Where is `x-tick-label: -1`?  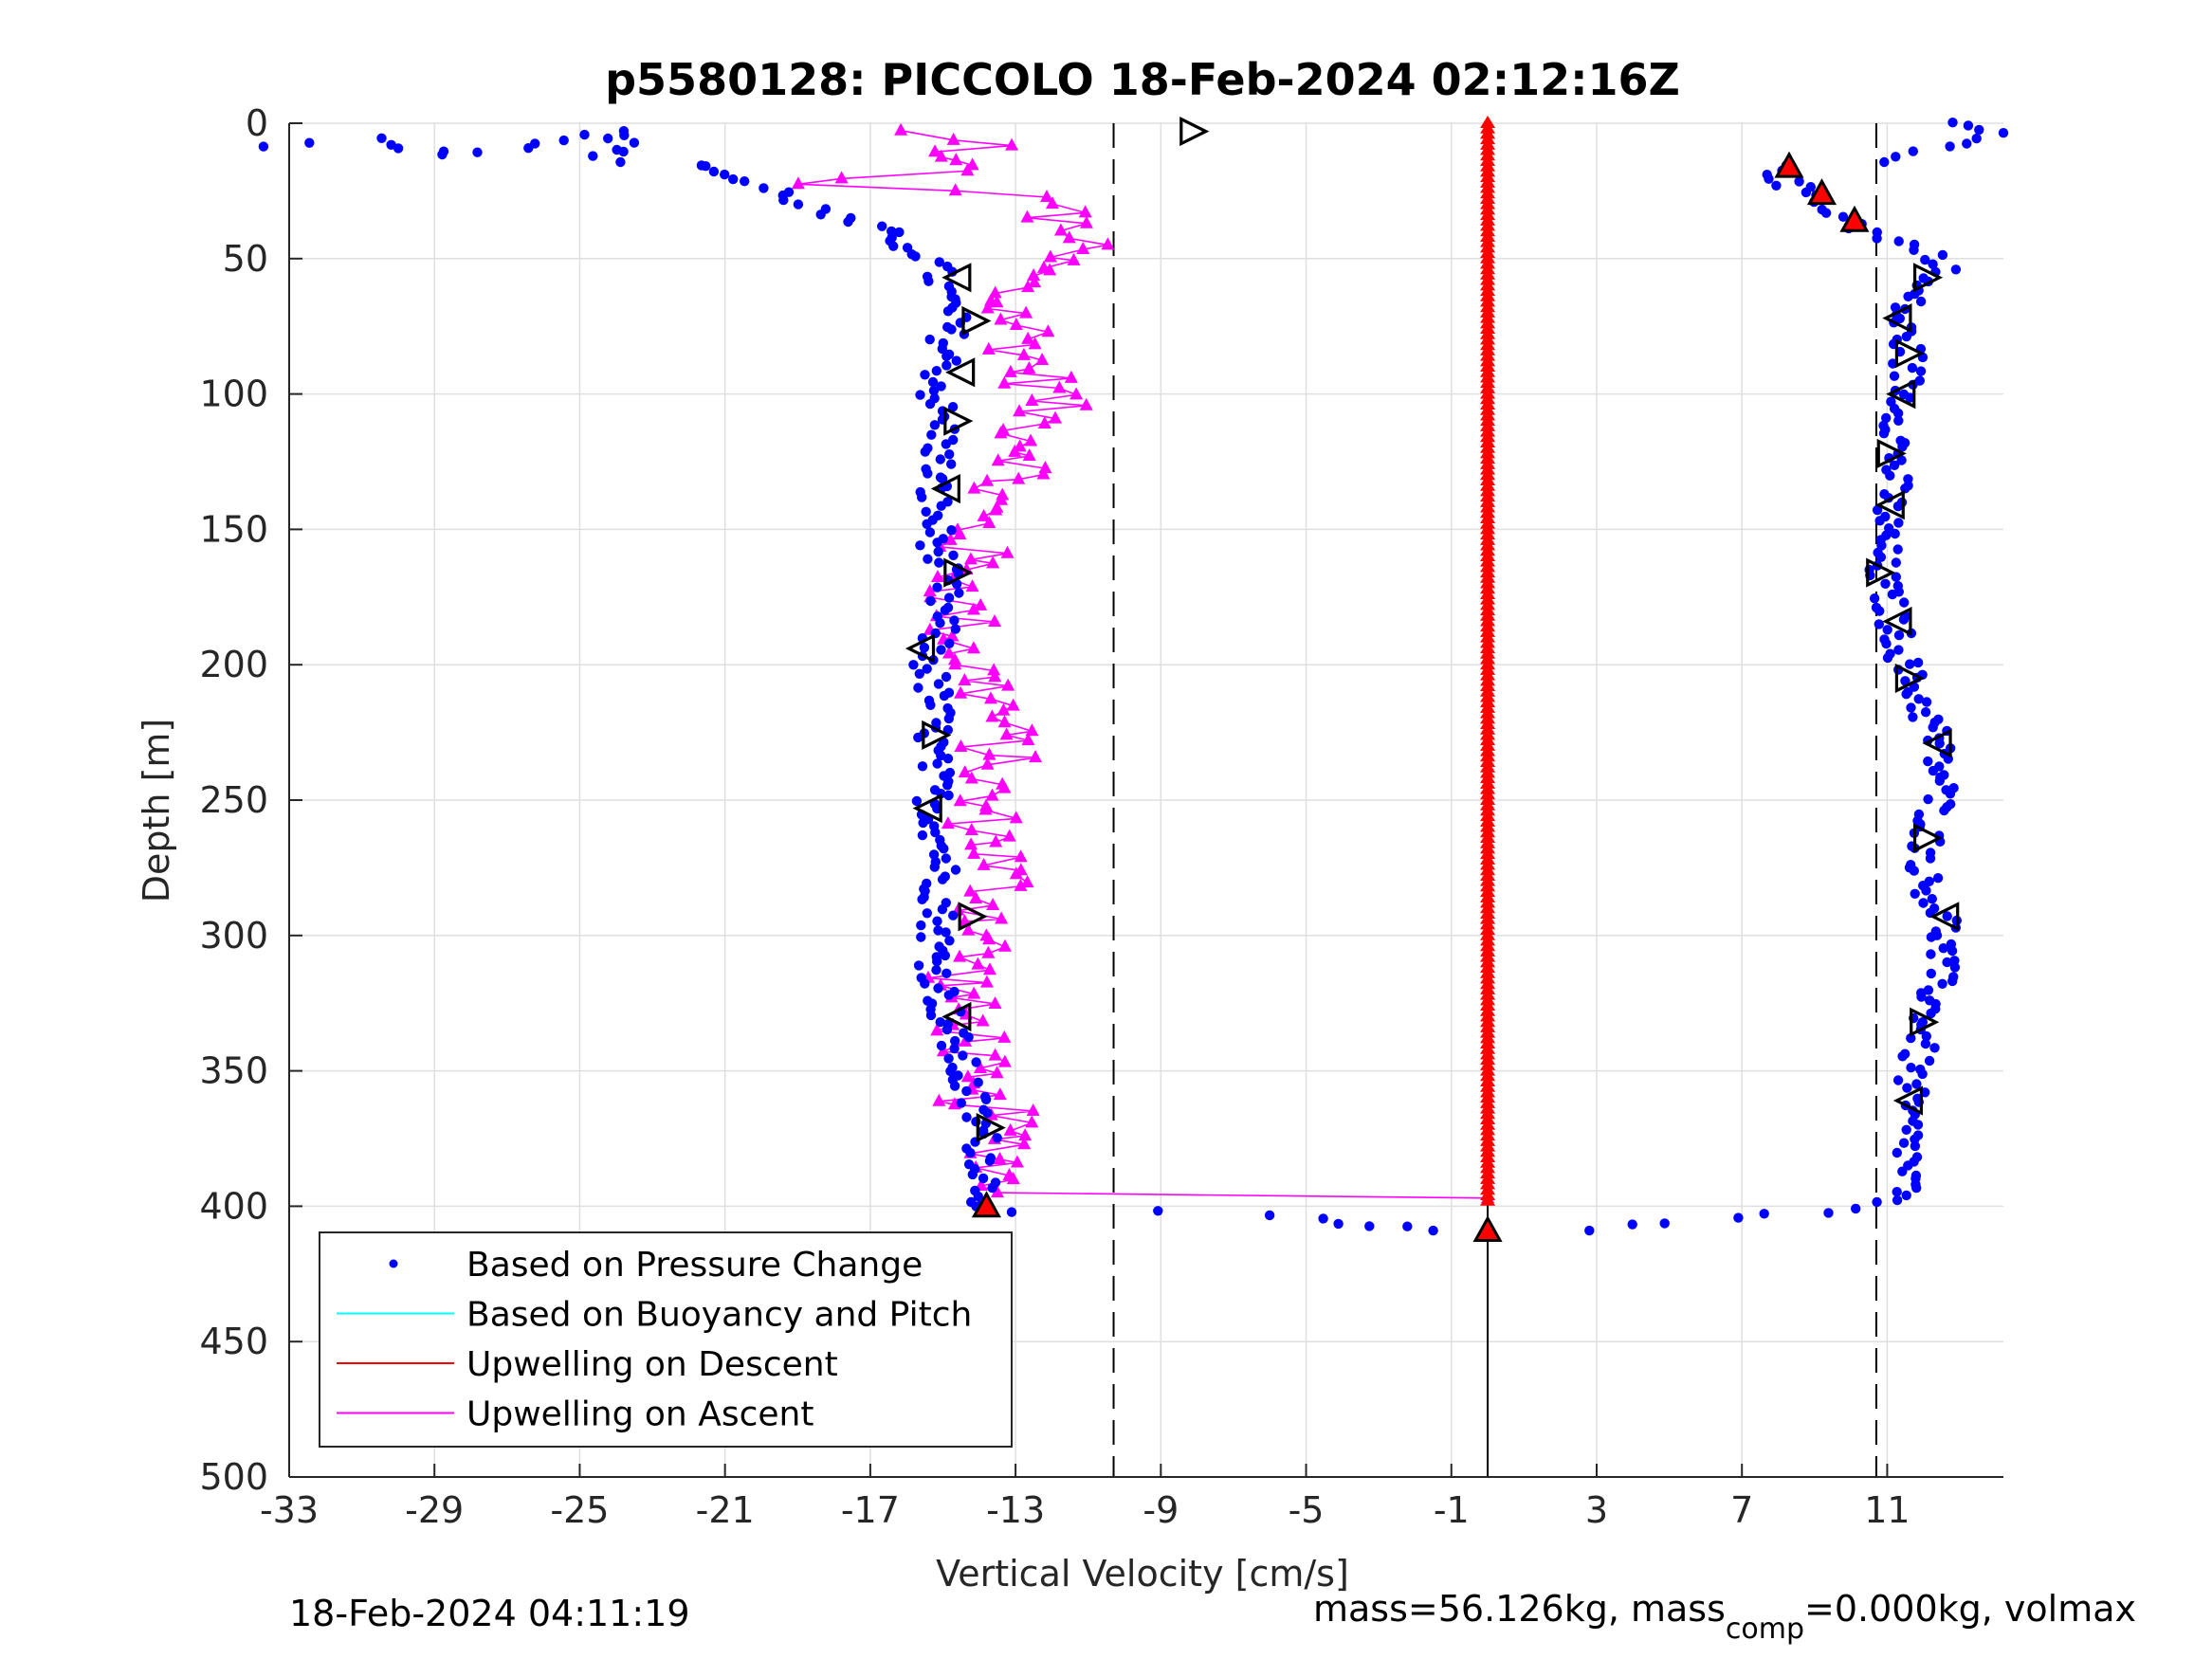
x-tick-label: -1 is located at coordinates (1452, 1510).